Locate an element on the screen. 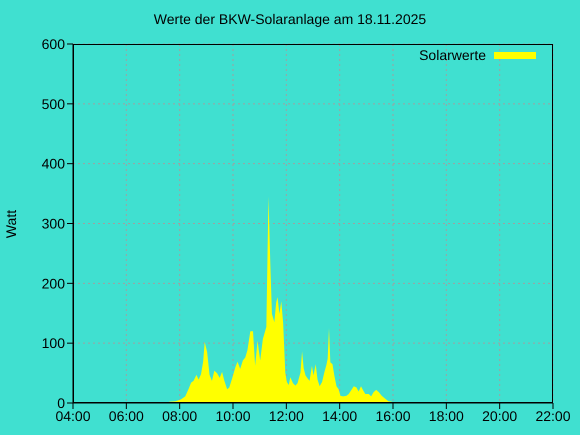  x-tick-label: 22:00 is located at coordinates (553, 416).